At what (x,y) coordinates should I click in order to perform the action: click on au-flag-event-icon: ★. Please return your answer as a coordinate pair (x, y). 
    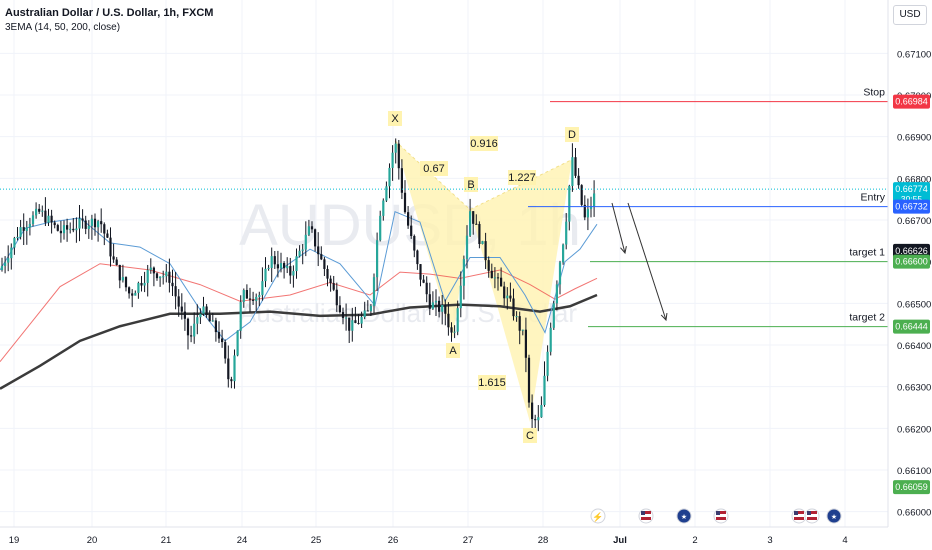
    Looking at the image, I should click on (834, 516).